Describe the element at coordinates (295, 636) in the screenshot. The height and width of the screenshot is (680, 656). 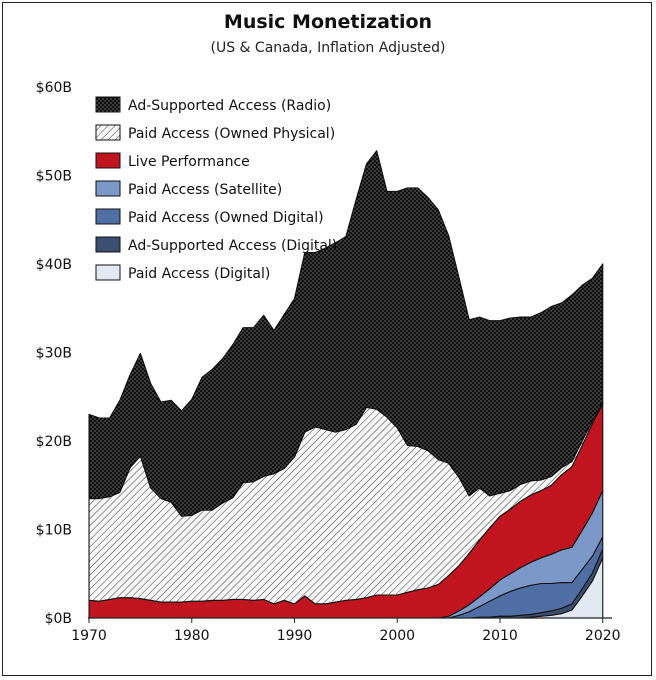
I see `x-tick-label: 1990` at that location.